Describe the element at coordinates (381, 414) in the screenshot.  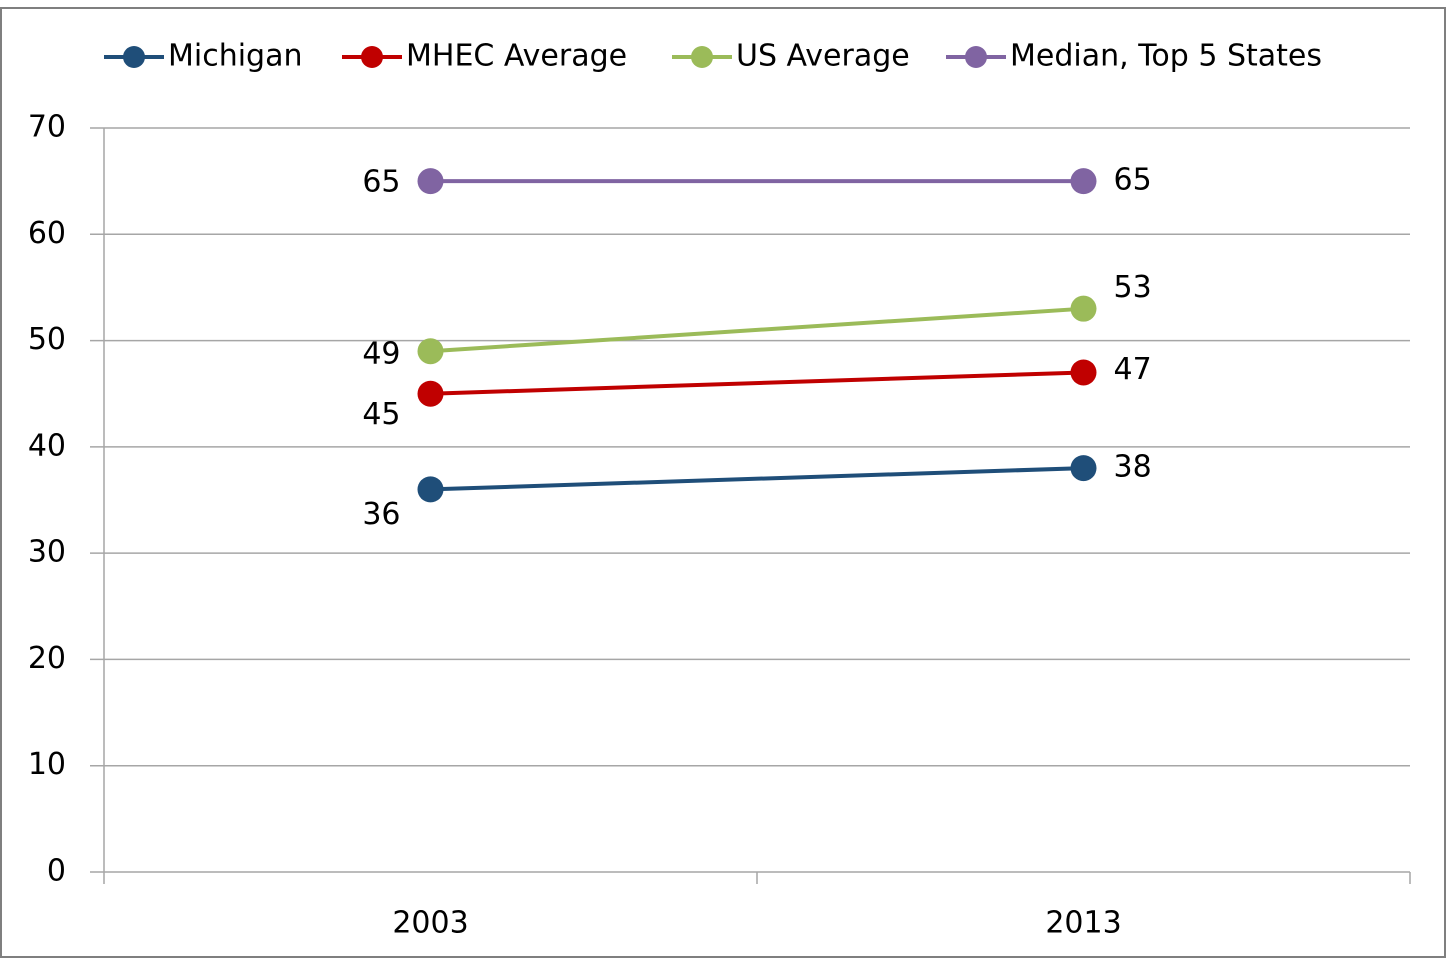
I see `data-label: 45` at that location.